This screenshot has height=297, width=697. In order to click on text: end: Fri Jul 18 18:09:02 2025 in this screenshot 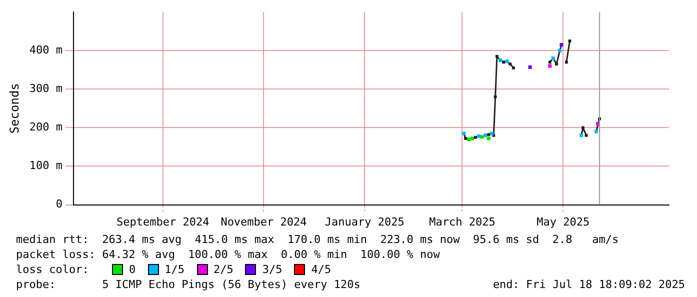, I will do `click(588, 284)`.